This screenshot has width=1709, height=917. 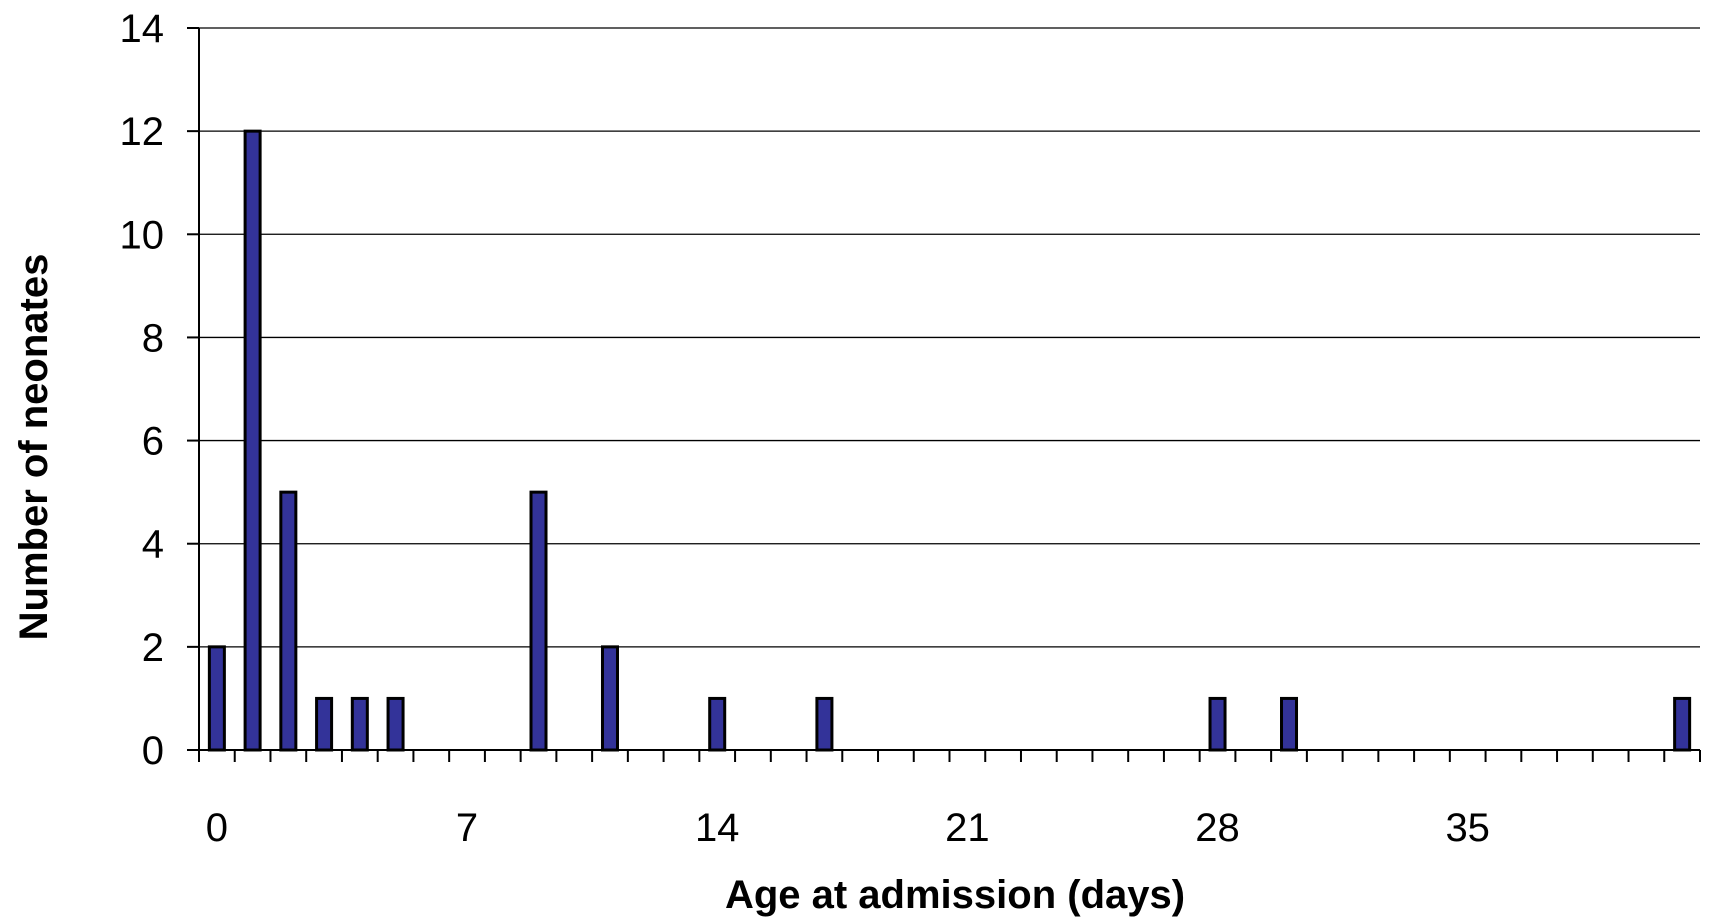 I want to click on x-tick-label: 14, so click(x=717, y=828).